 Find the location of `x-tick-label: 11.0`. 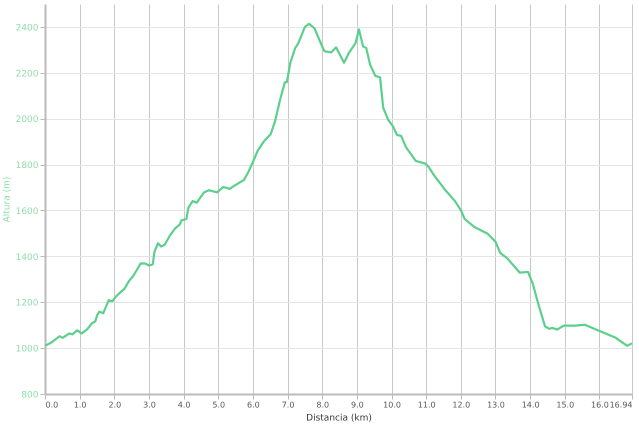

x-tick-label: 11.0 is located at coordinates (427, 405).